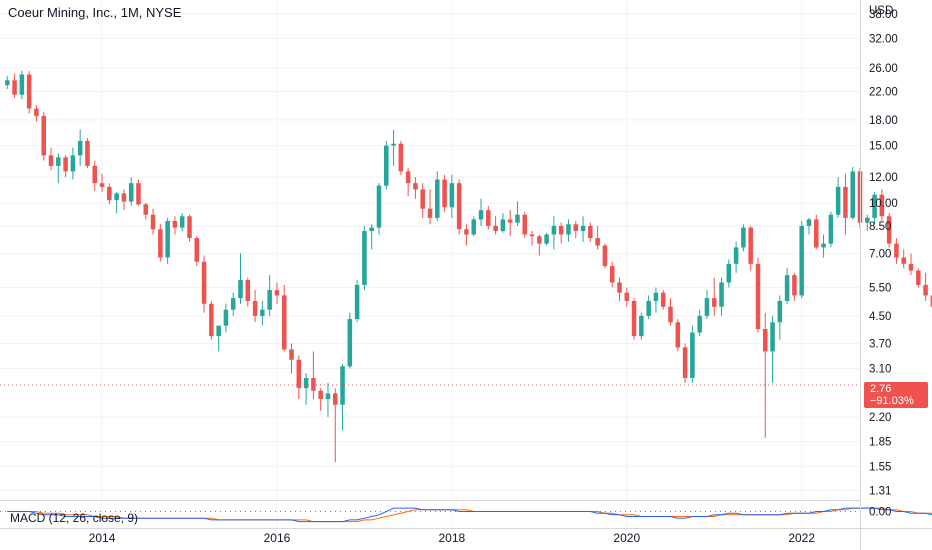 This screenshot has height=550, width=932. What do you see at coordinates (74, 518) in the screenshot?
I see `macd-indicator-label: MACD (12, 26, close, 9)` at bounding box center [74, 518].